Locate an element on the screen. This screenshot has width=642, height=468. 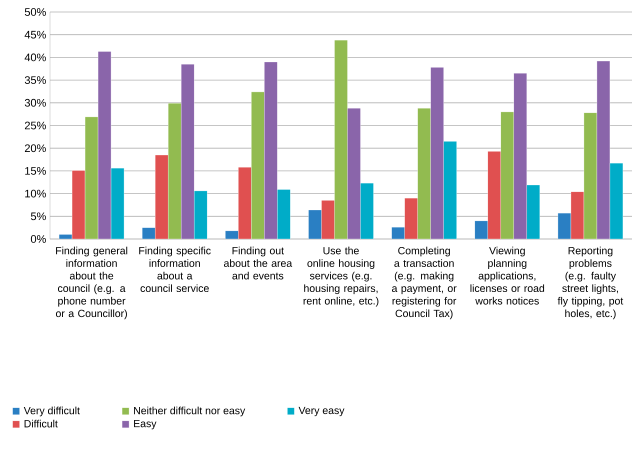
x-tick-label: Completing a transaction (e.g. making a payment, or registering for Council Tax) is located at coordinates (424, 283).